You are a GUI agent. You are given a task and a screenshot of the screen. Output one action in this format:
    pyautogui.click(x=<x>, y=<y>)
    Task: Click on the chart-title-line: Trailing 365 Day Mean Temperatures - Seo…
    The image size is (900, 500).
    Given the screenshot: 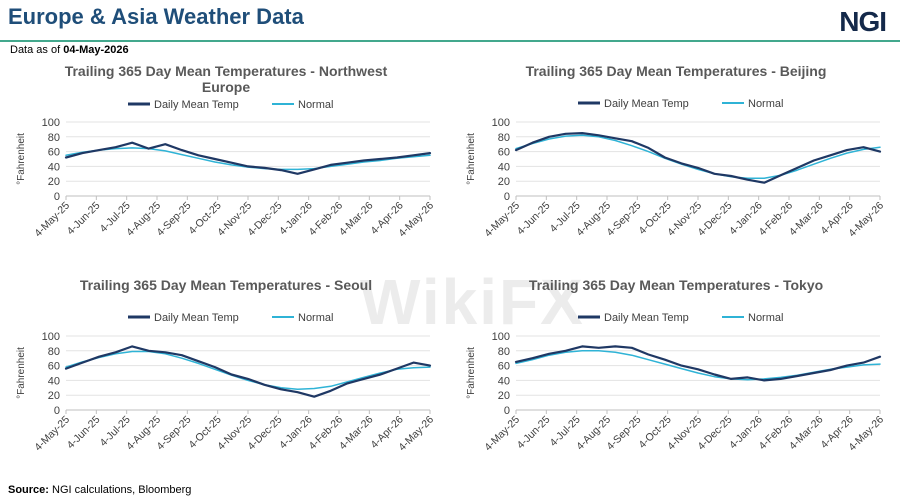 What is the action you would take?
    pyautogui.click(x=226, y=285)
    